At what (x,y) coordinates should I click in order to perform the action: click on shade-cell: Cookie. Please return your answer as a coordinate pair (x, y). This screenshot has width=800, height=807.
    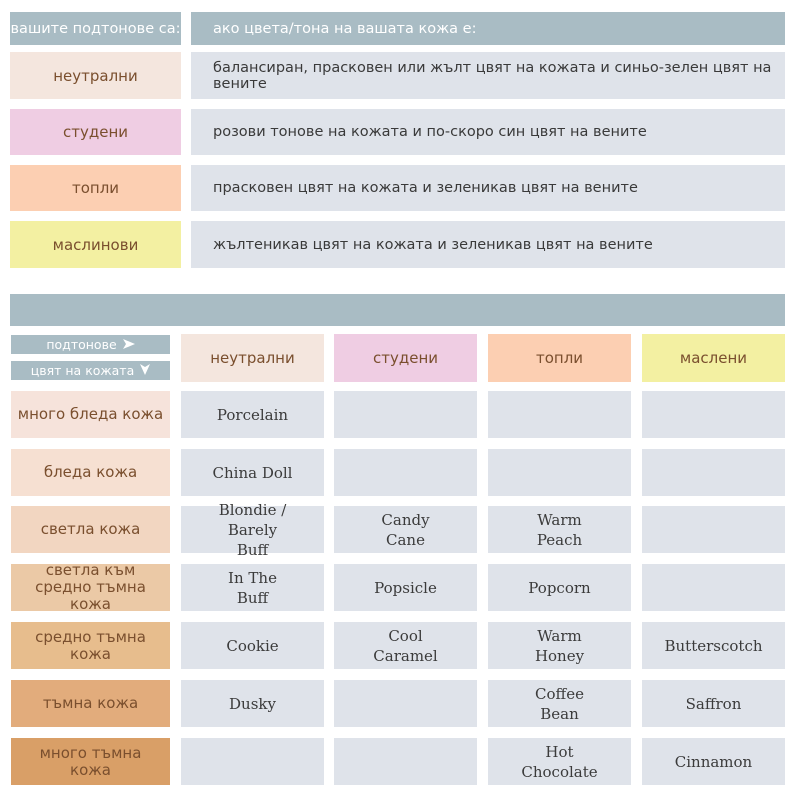
    Looking at the image, I should click on (252, 645).